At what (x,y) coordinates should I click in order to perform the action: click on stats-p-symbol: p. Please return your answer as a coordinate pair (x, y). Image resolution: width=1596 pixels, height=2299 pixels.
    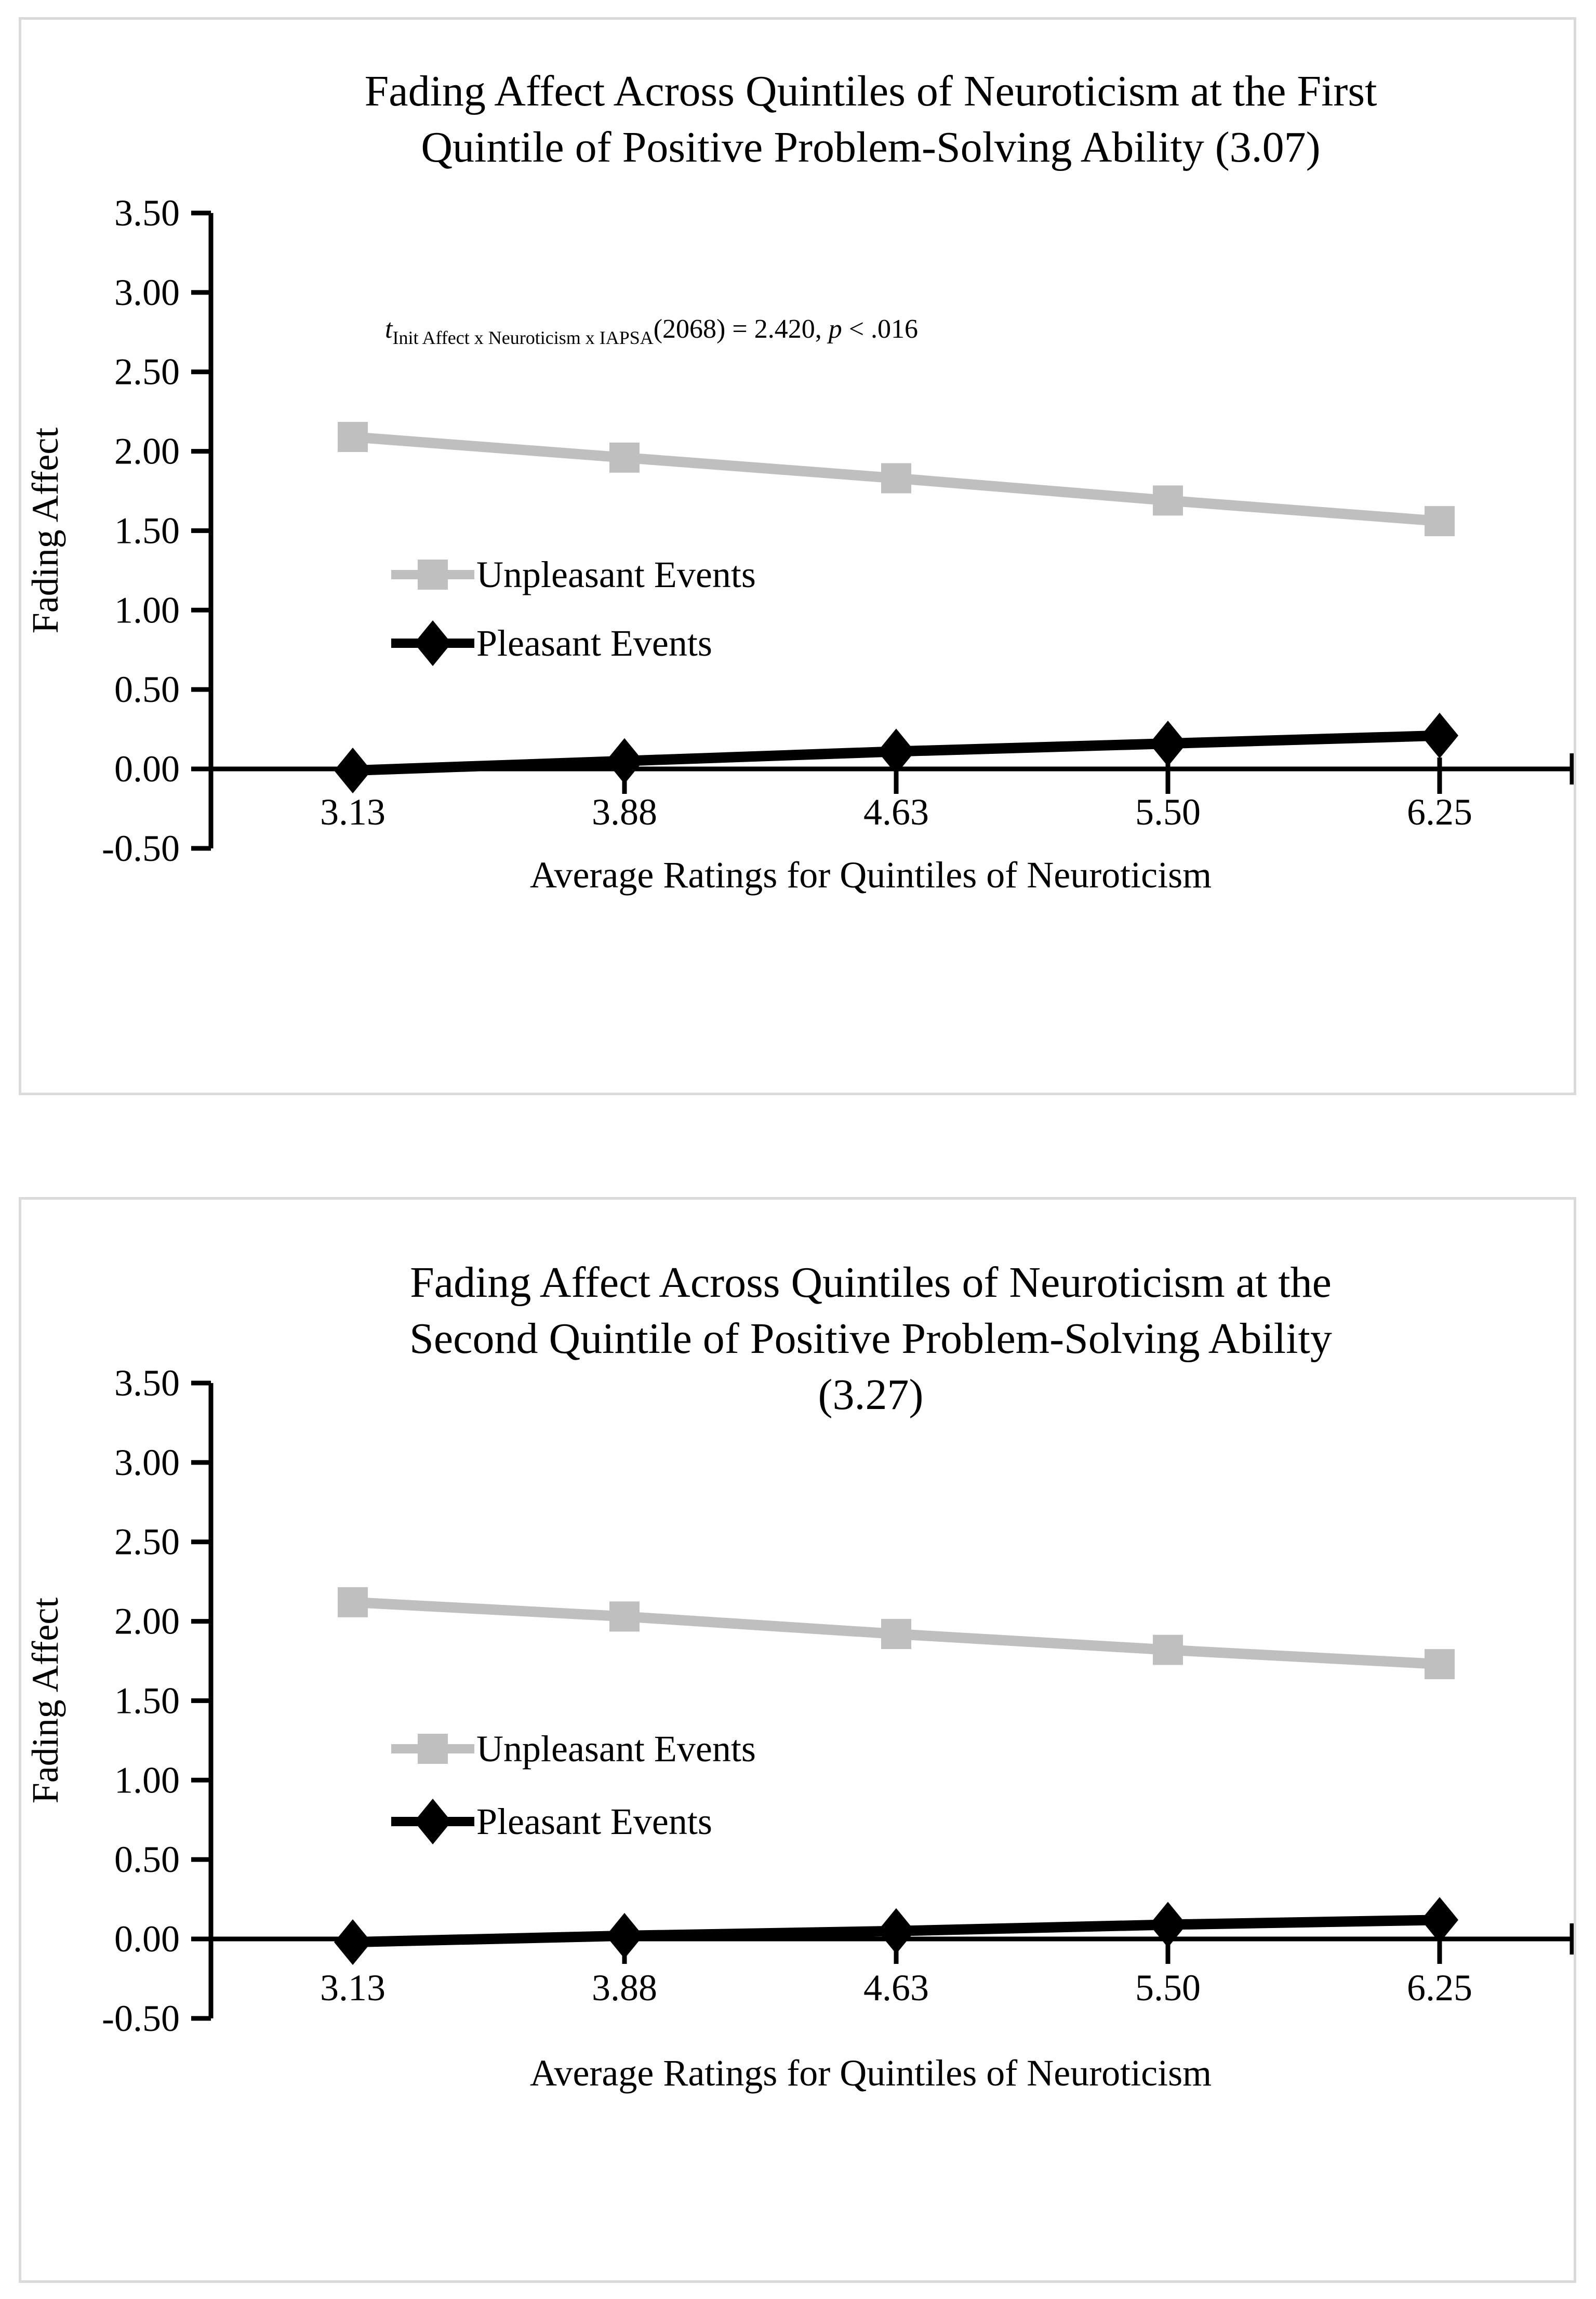
    Looking at the image, I should click on (835, 329).